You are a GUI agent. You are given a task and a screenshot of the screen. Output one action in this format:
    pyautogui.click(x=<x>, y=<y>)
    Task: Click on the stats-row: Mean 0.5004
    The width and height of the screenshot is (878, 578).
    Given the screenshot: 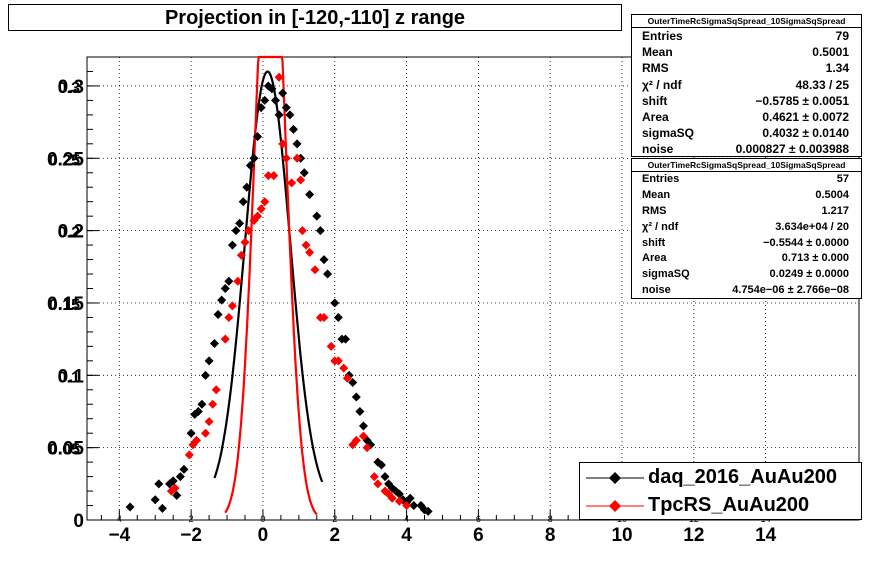 What is the action you would take?
    pyautogui.click(x=746, y=196)
    